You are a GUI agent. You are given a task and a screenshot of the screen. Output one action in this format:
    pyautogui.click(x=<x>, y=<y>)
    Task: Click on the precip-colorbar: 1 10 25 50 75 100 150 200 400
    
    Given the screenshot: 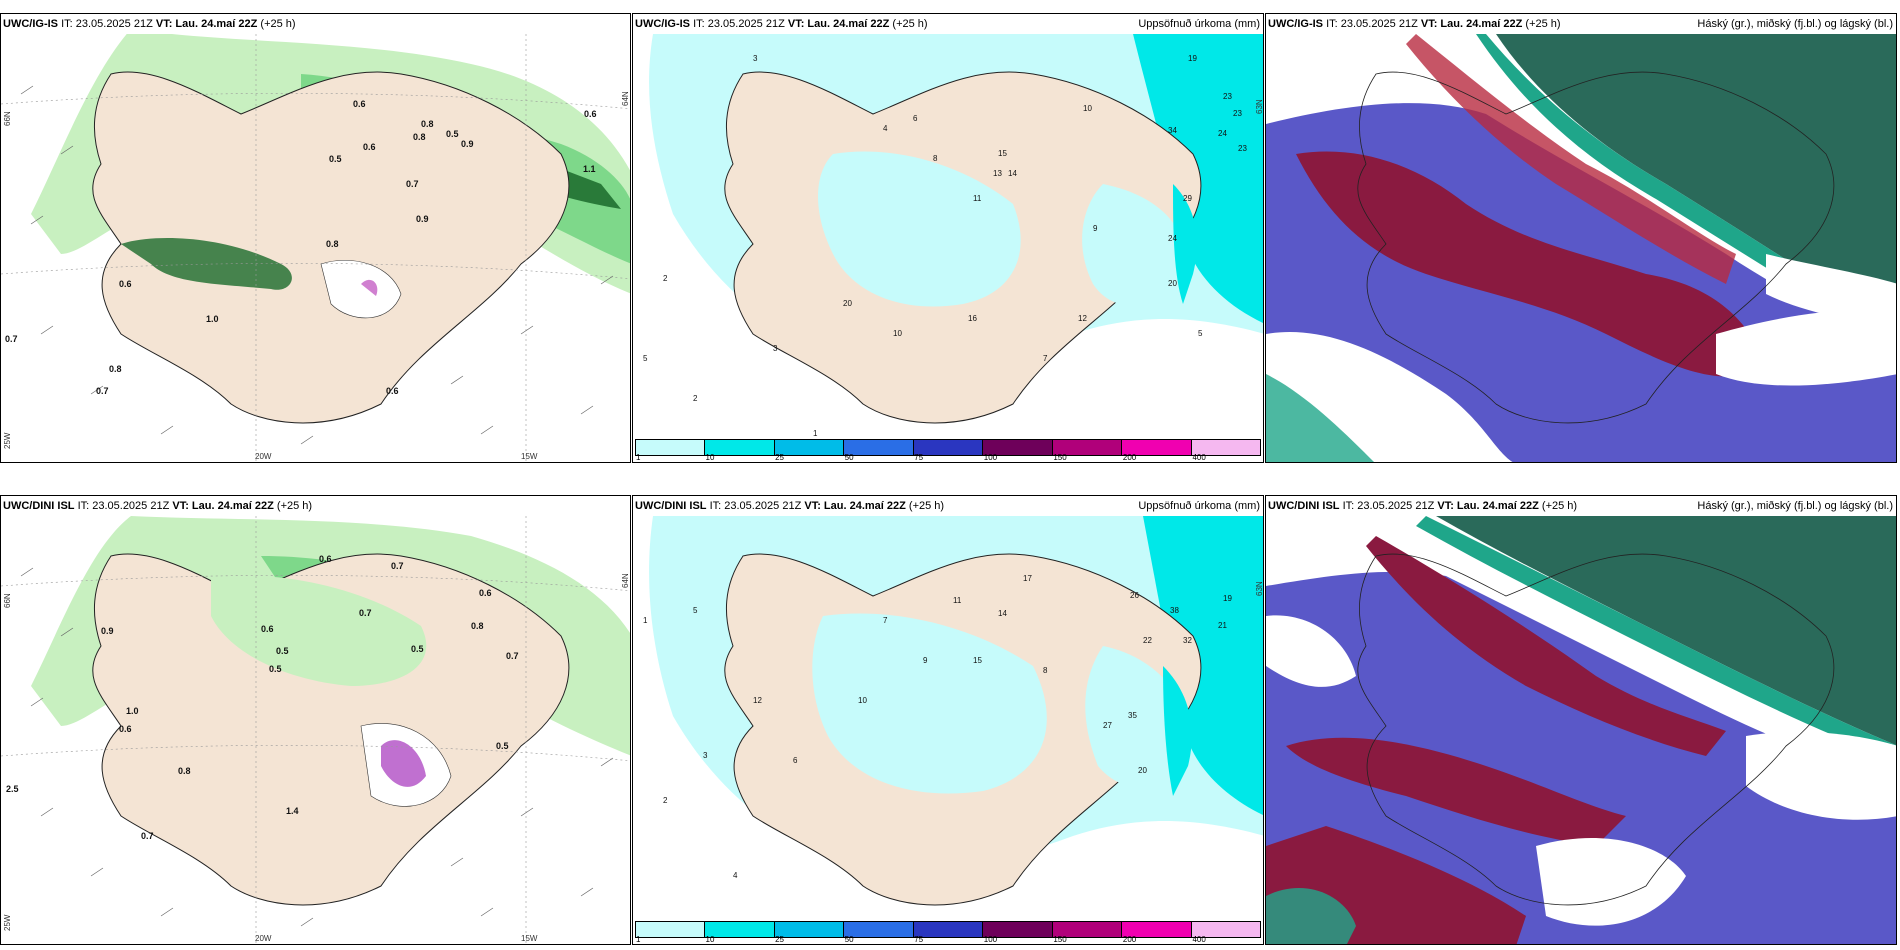 What is the action you would take?
    pyautogui.click(x=948, y=449)
    